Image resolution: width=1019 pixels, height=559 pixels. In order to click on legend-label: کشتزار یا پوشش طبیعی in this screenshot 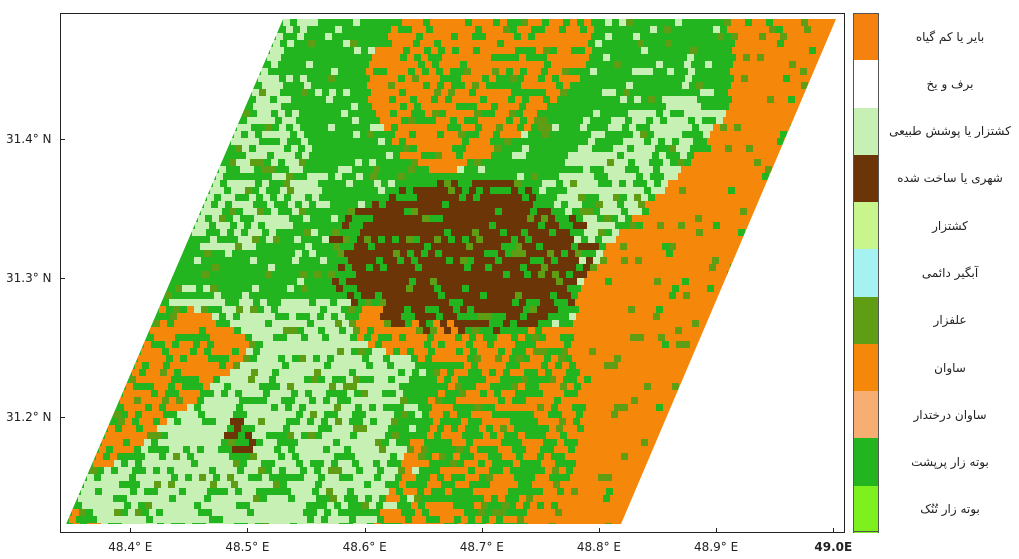, I will do `click(950, 131)`.